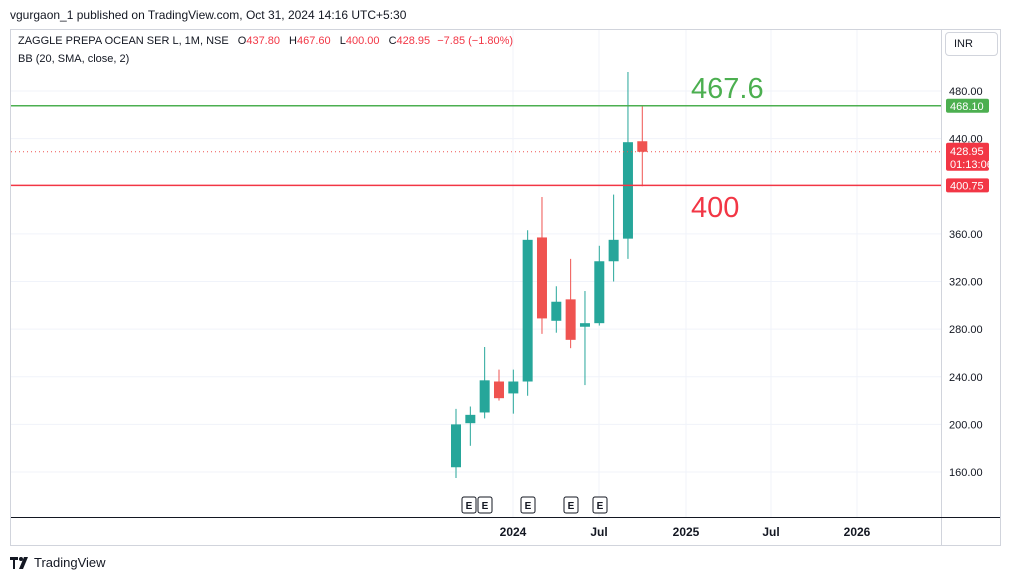  What do you see at coordinates (362, 41) in the screenshot?
I see `low-value: 400.00` at bounding box center [362, 41].